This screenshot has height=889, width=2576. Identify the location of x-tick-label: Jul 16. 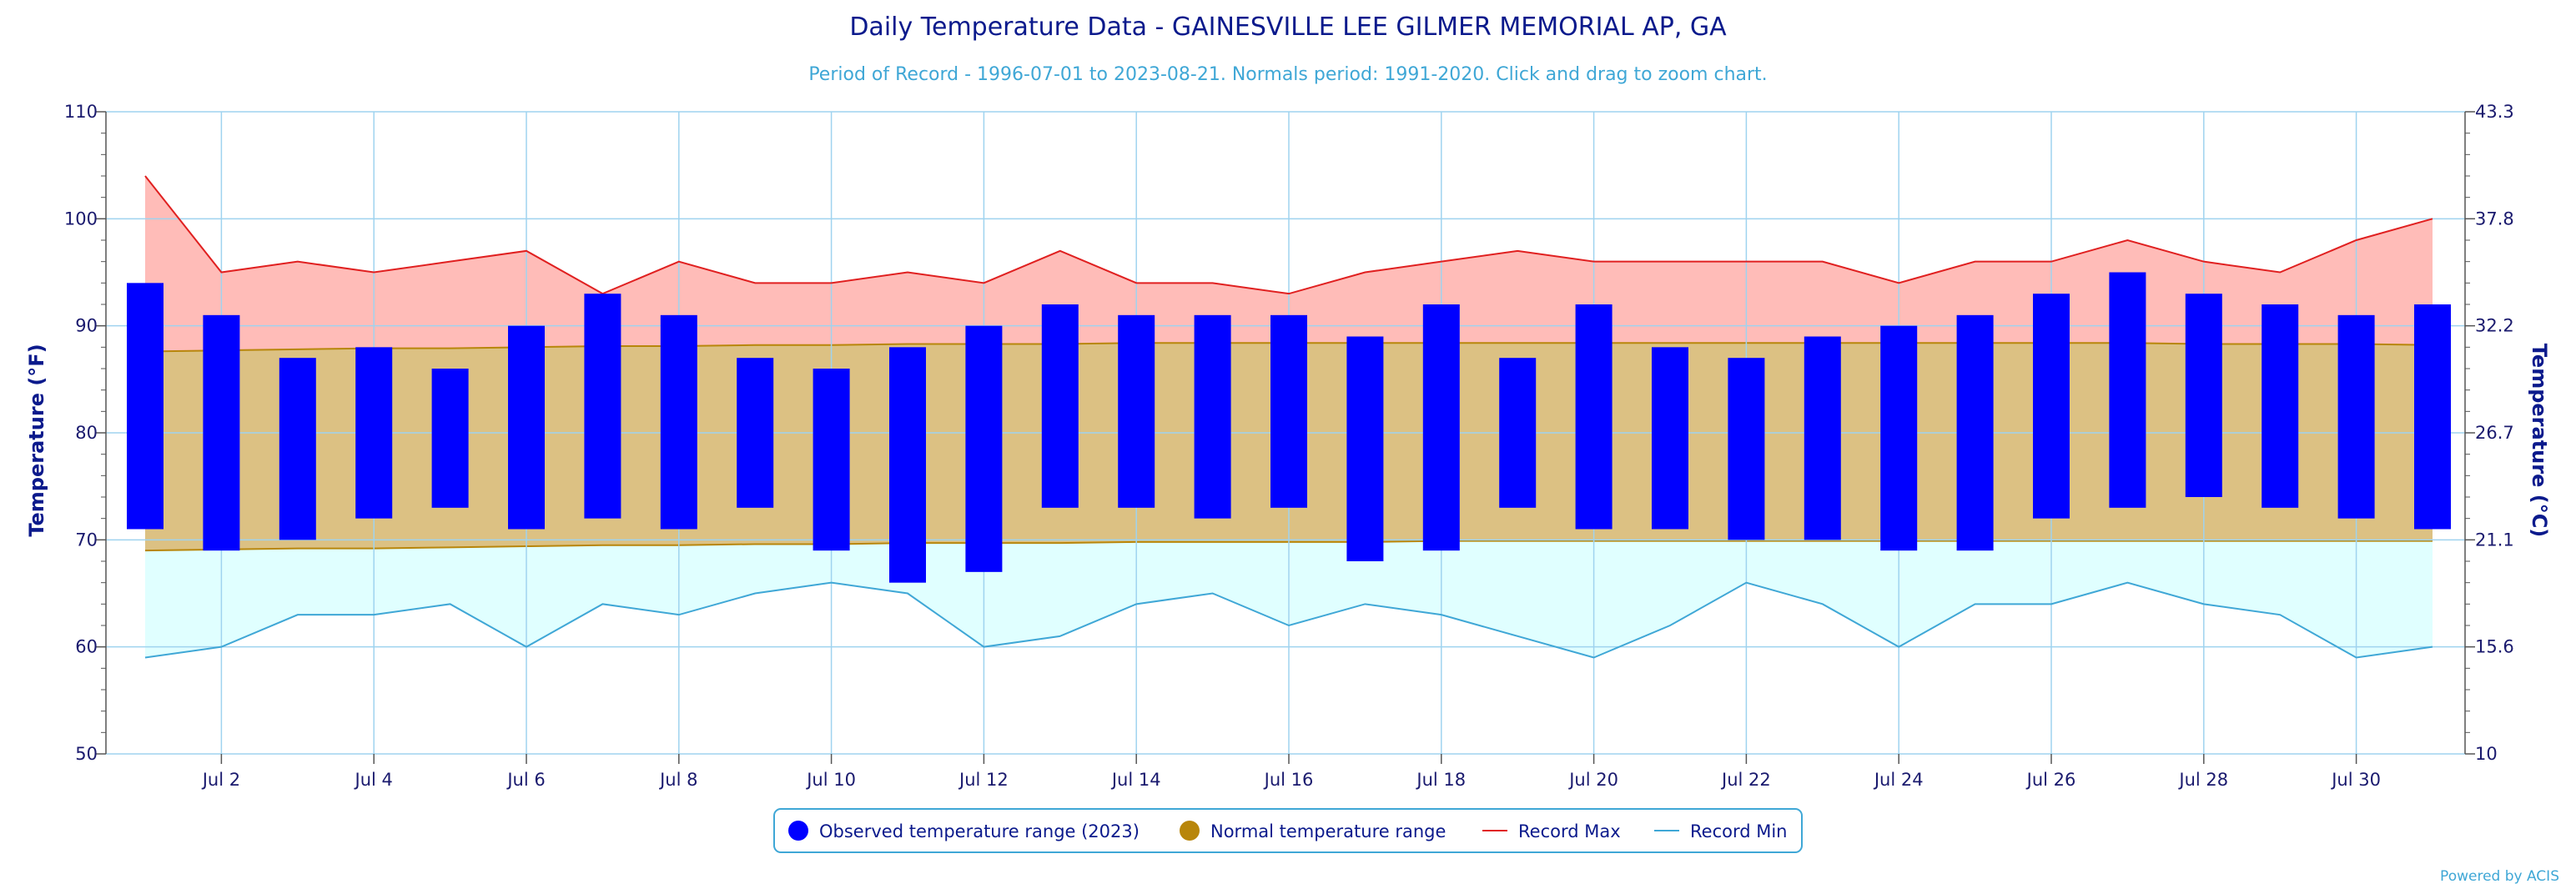
(1288, 780).